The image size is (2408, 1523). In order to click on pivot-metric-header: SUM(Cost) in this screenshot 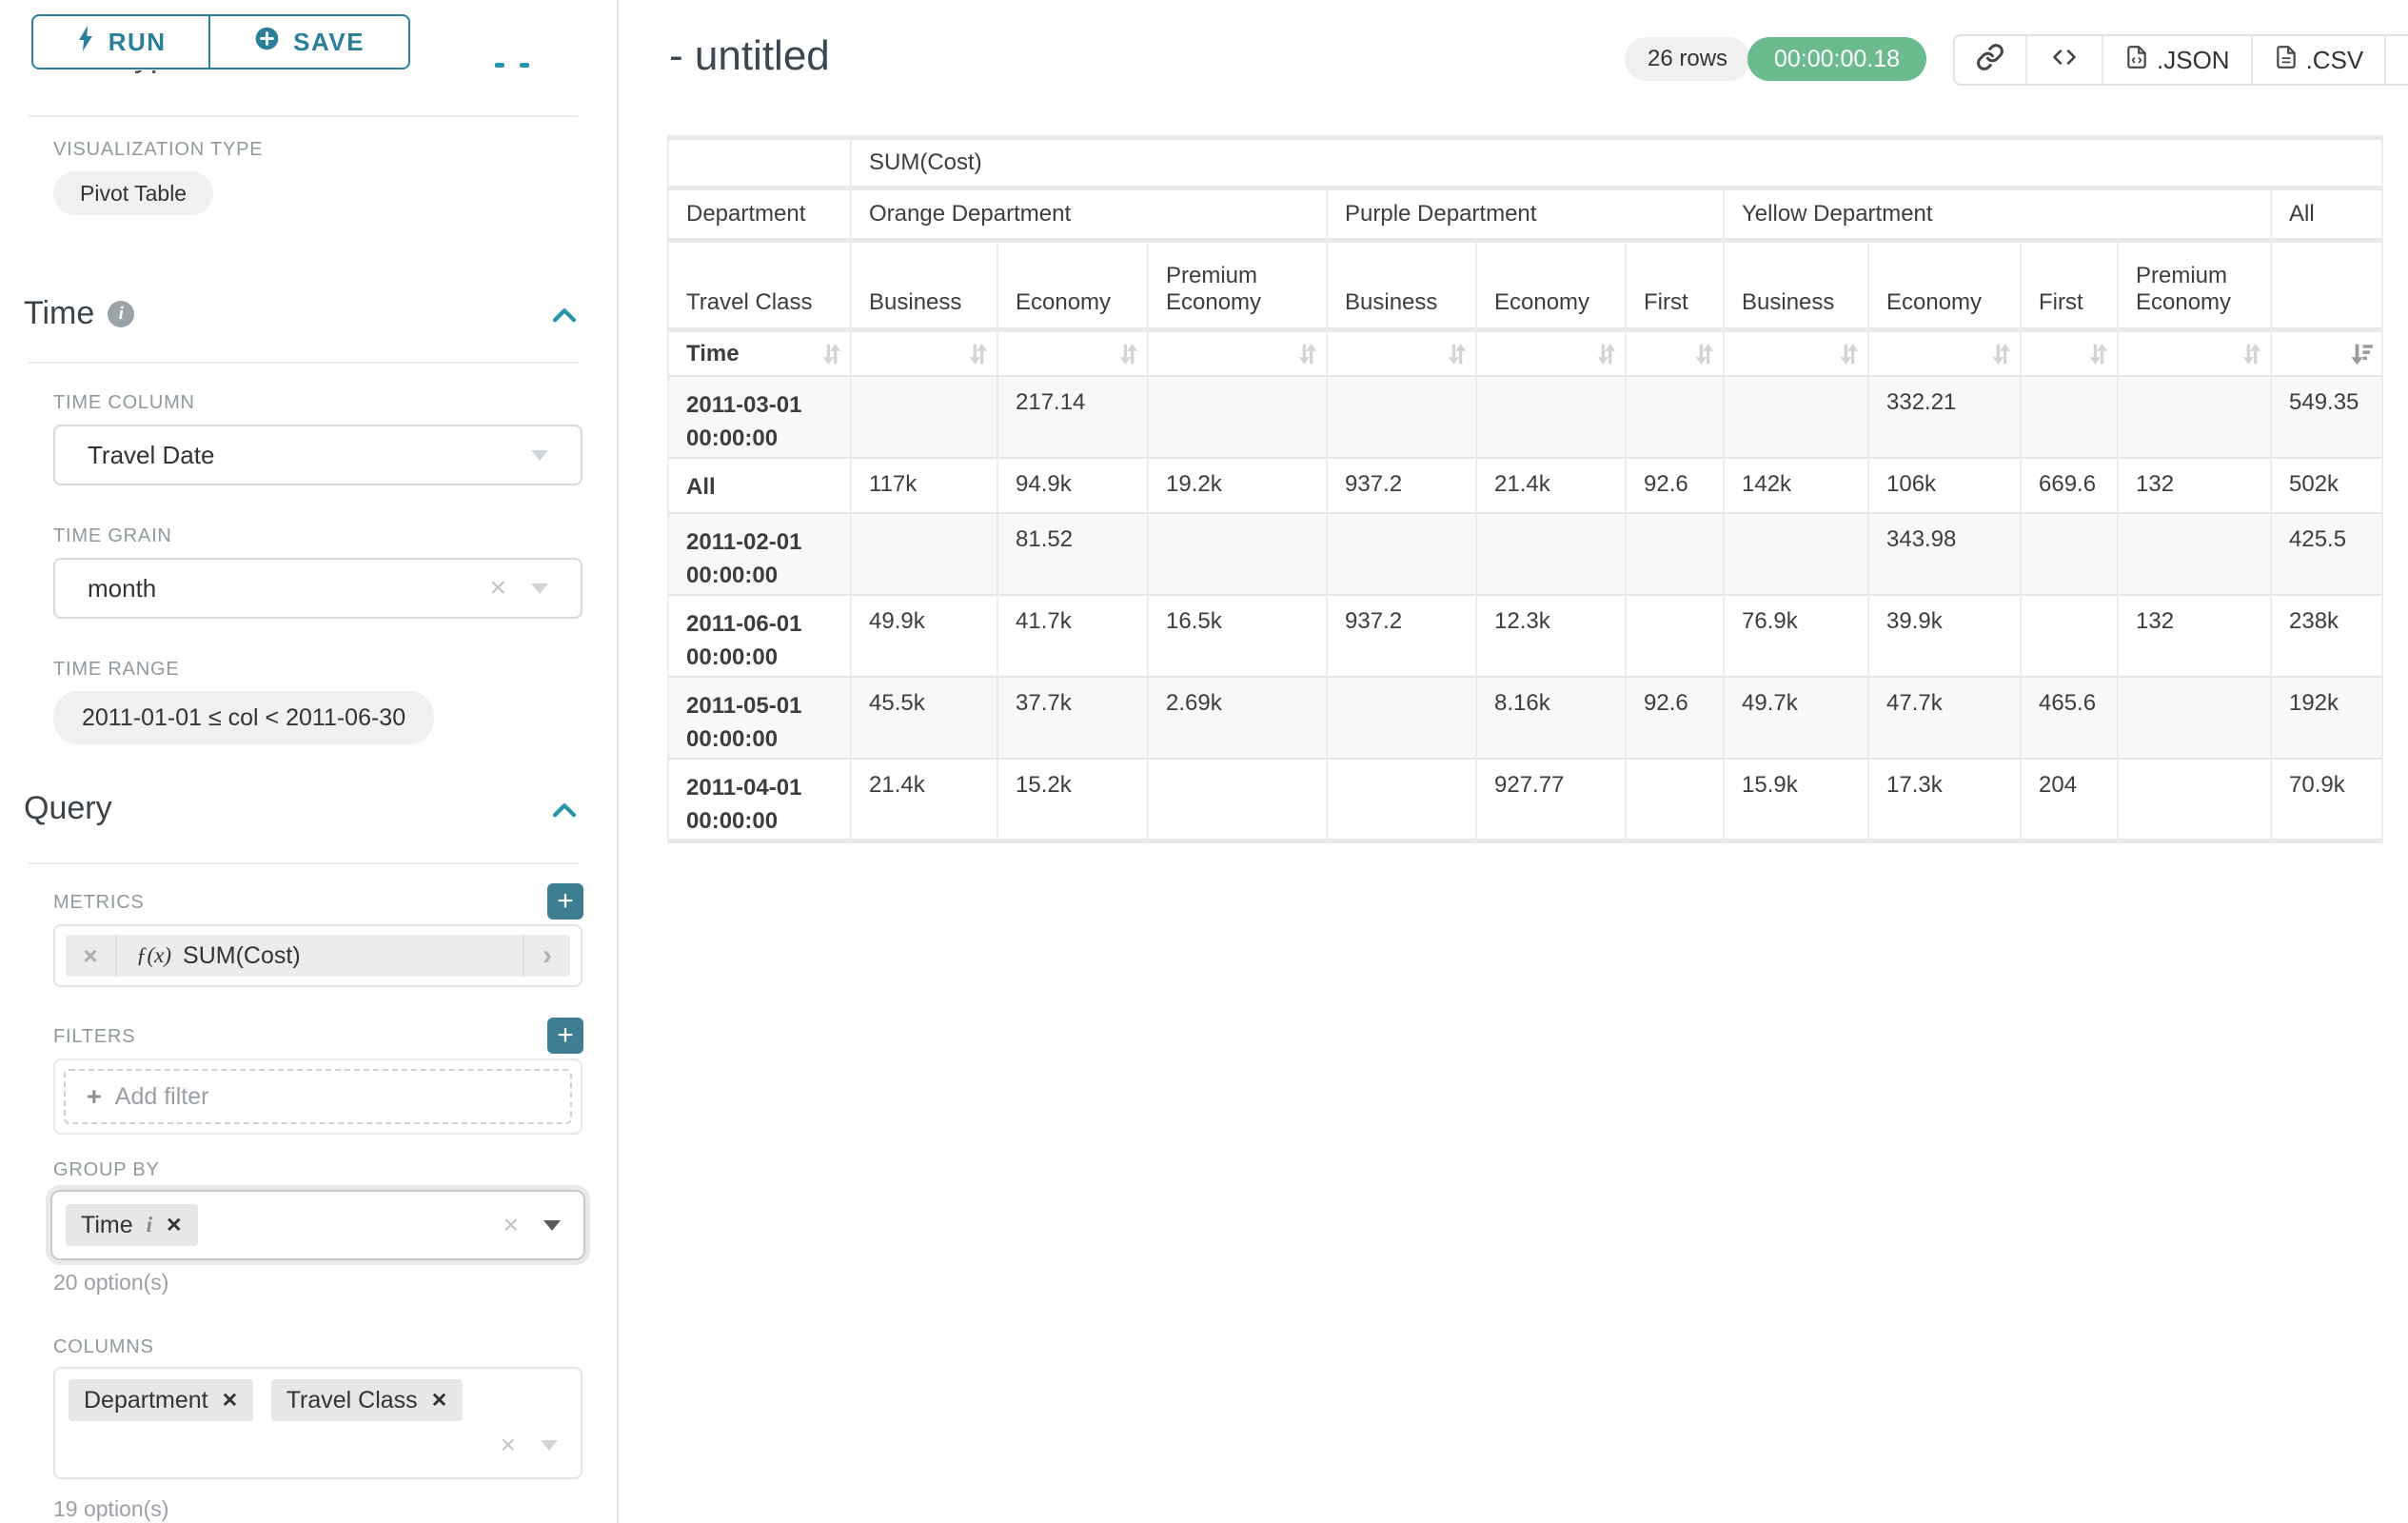, I will do `click(1618, 163)`.